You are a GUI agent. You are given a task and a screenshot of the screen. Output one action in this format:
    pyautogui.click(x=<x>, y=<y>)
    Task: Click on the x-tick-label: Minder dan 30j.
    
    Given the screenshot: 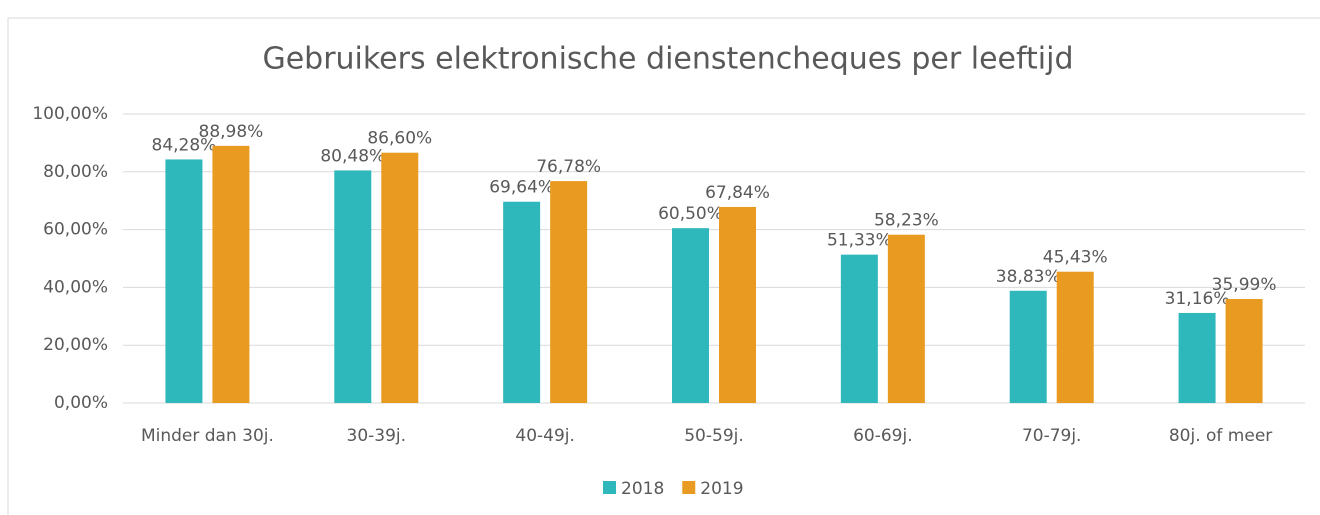 What is the action you would take?
    pyautogui.click(x=207, y=436)
    